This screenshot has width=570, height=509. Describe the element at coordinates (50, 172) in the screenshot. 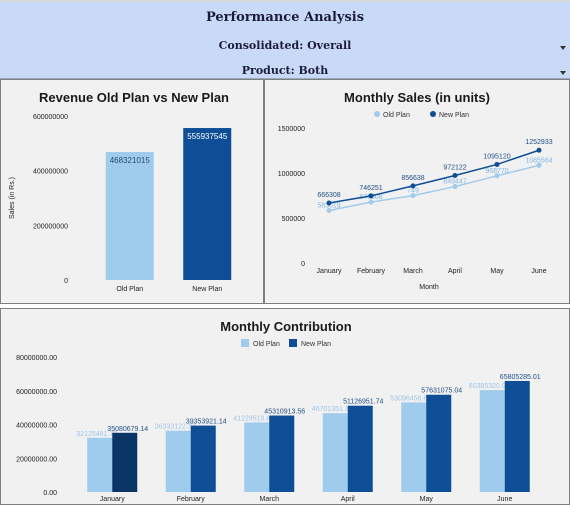

I see `y-tick-label: 400000000` at that location.